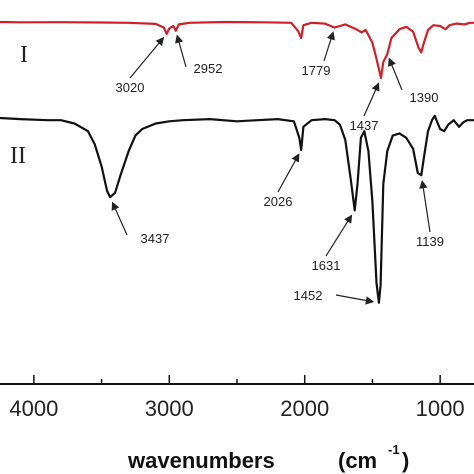 The width and height of the screenshot is (474, 474). What do you see at coordinates (201, 460) in the screenshot?
I see `x-axis-title: wavenumbers` at bounding box center [201, 460].